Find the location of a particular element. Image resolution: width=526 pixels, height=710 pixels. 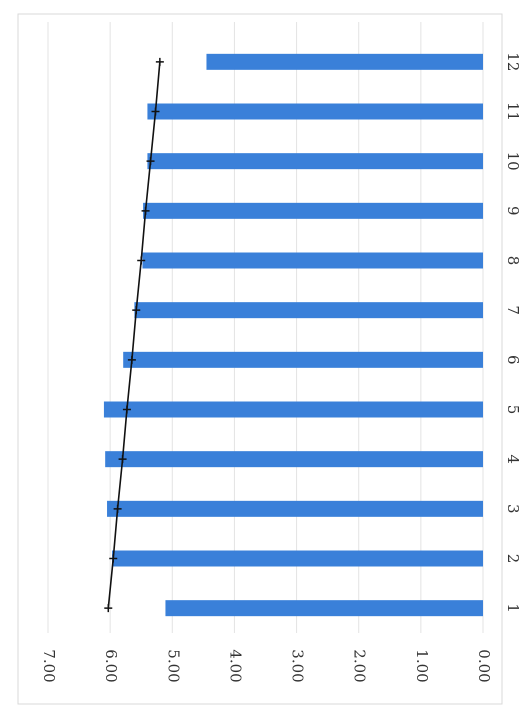

y-tick-label: 2.00 is located at coordinates (360, 665).